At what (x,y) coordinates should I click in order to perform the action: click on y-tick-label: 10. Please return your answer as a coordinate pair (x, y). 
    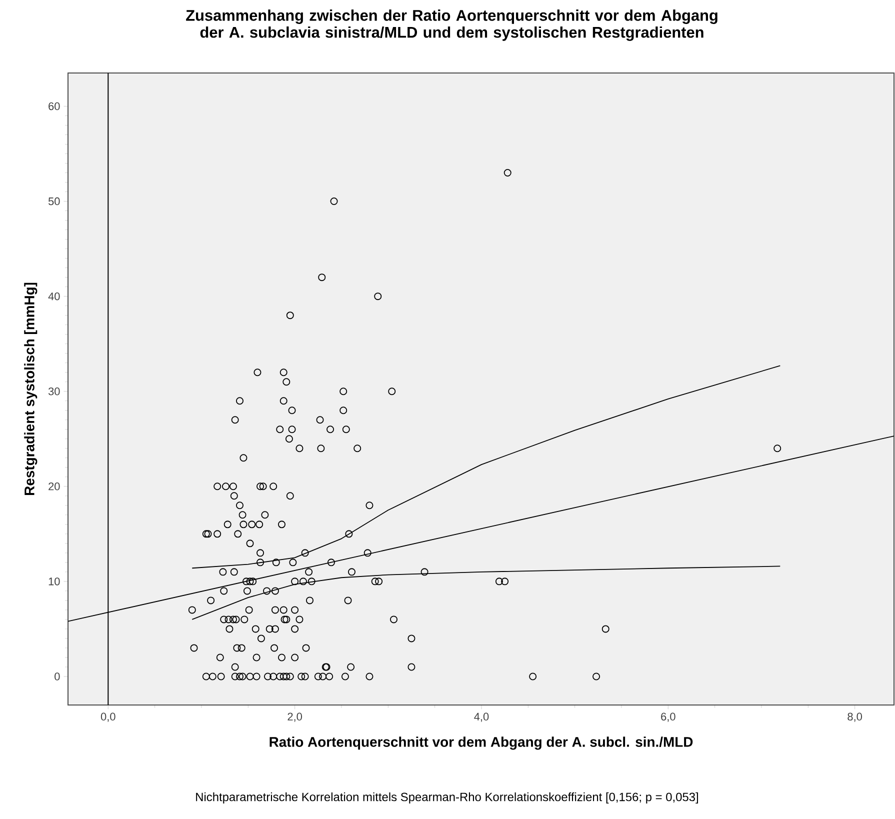
    Looking at the image, I should click on (54, 582).